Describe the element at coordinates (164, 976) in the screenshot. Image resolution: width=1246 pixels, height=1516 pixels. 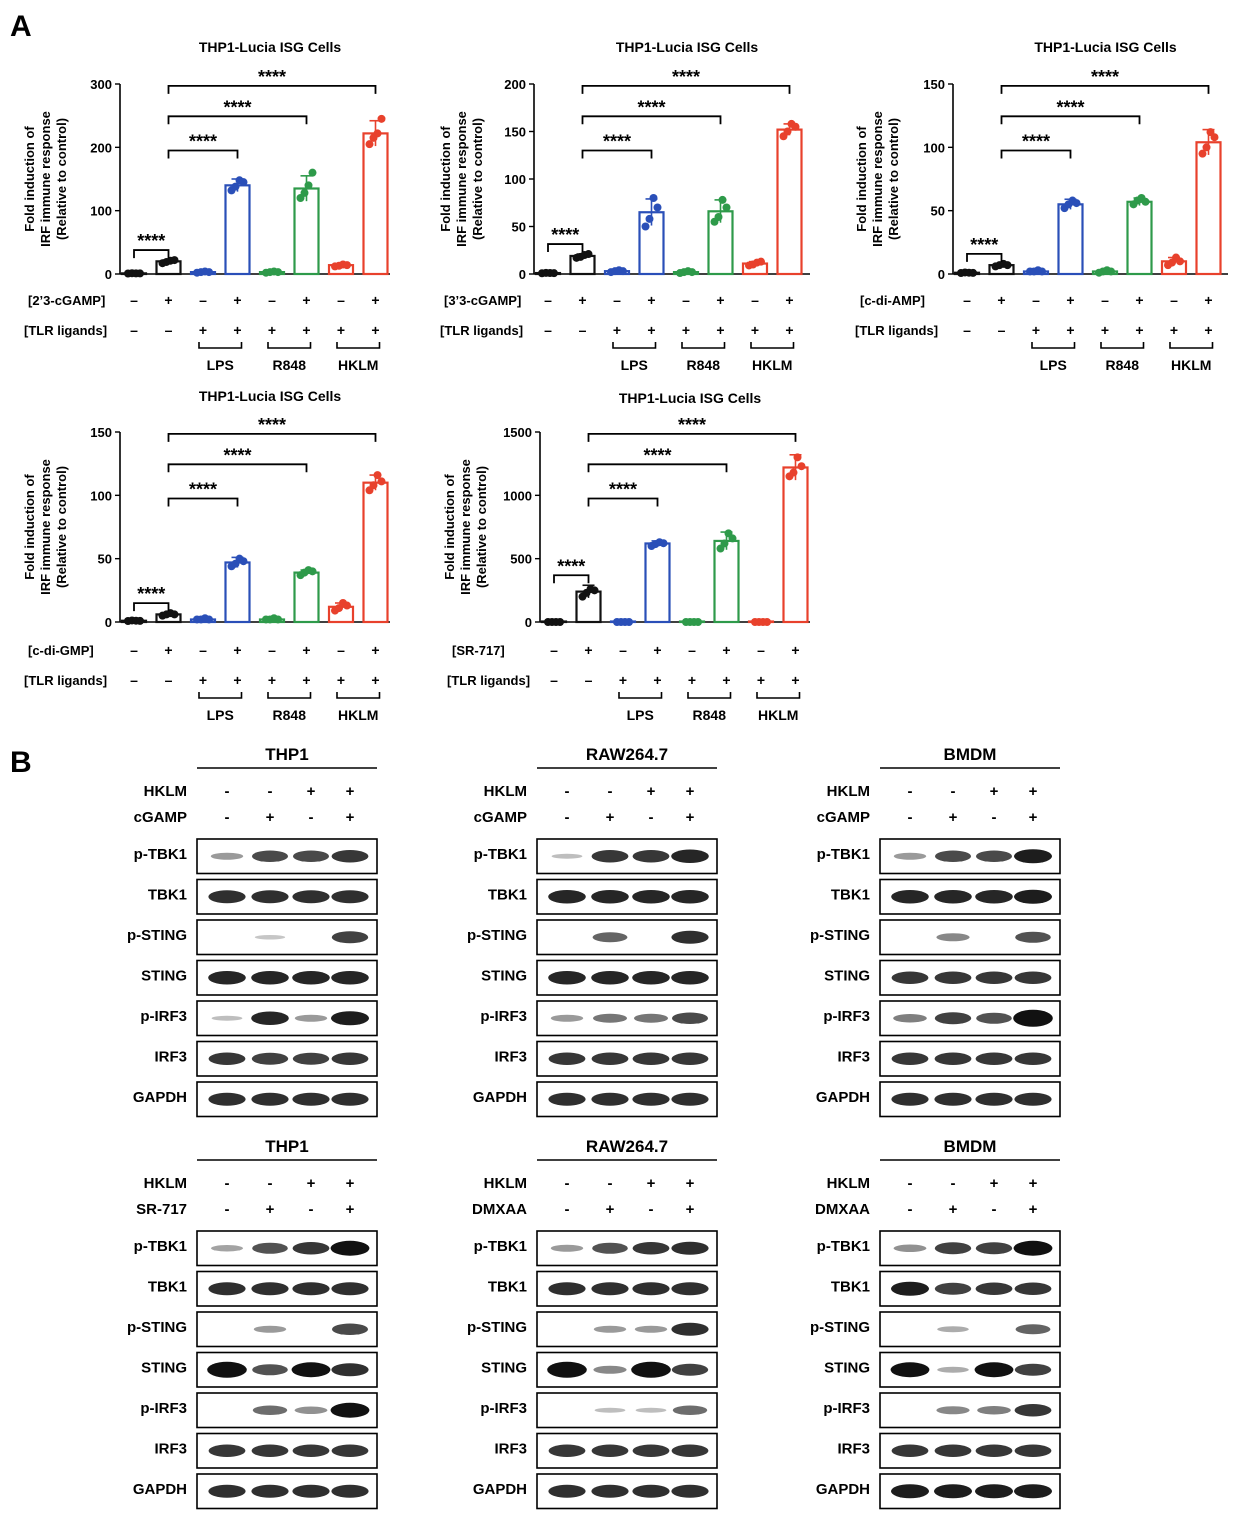
I see `protein-label: STING` at that location.